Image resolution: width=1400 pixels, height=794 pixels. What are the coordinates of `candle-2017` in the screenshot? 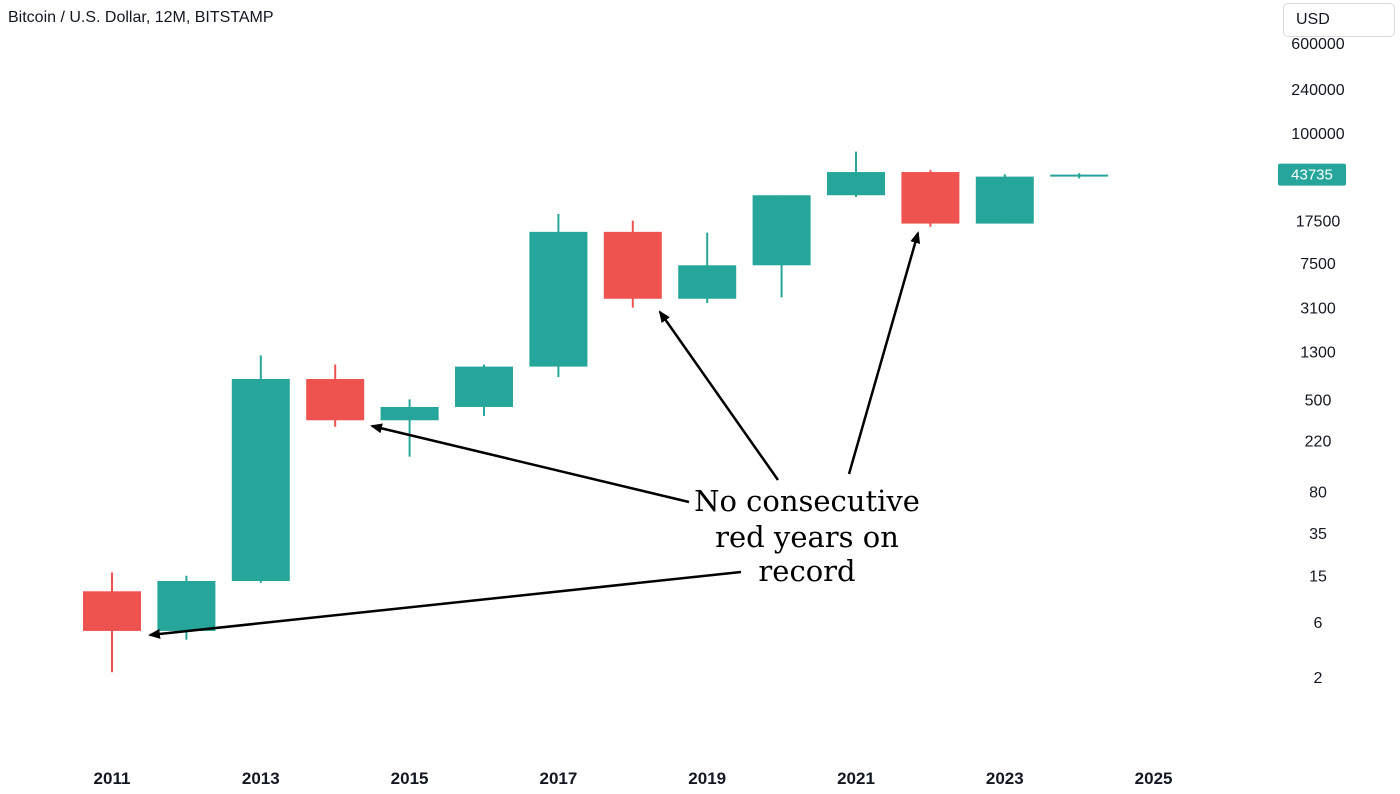 It's located at (558, 295).